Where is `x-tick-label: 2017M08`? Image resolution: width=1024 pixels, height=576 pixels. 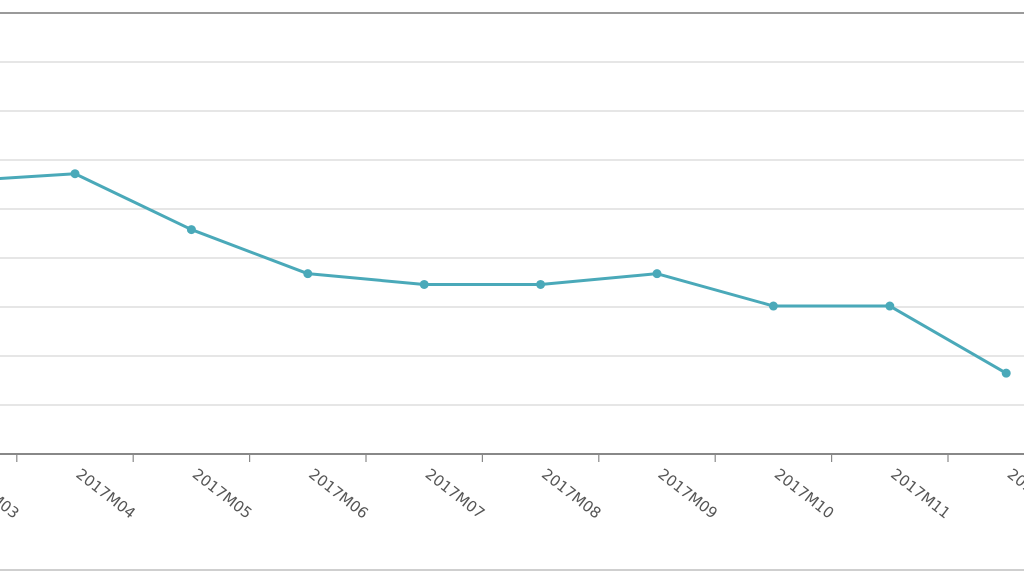
x-tick-label: 2017M08 is located at coordinates (571, 493).